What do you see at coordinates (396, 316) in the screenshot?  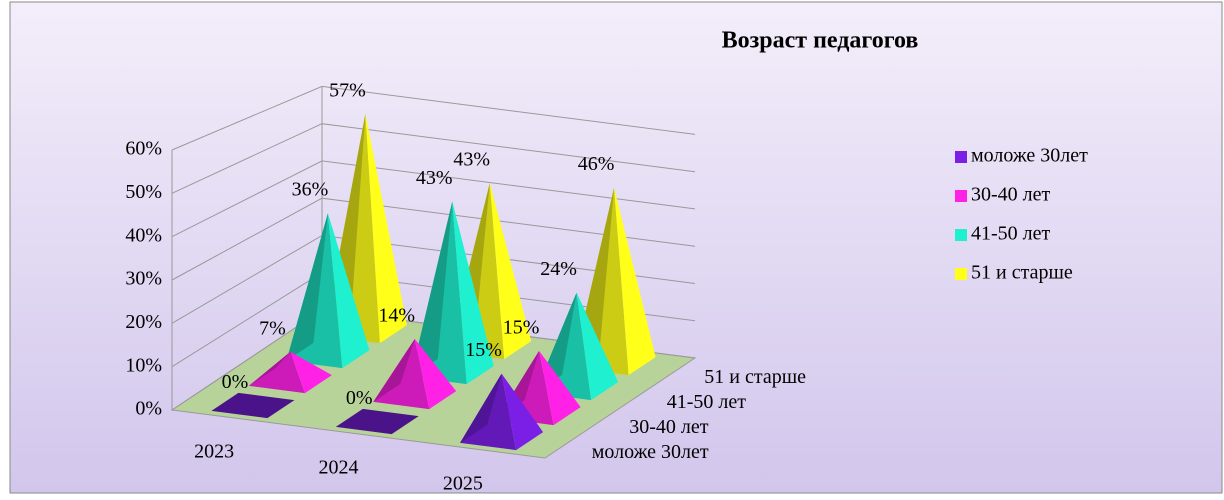 I see `data-label: 14%` at bounding box center [396, 316].